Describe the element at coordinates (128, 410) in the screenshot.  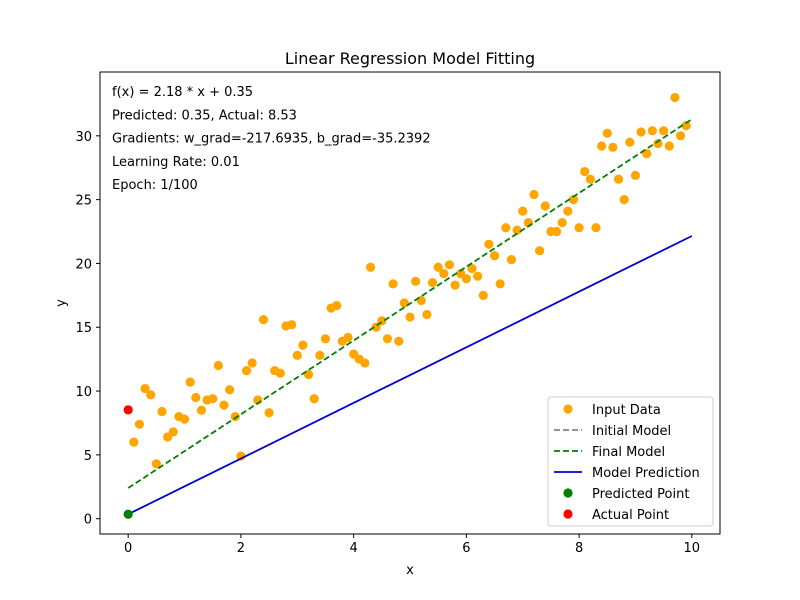
I see `actual-point-point` at that location.